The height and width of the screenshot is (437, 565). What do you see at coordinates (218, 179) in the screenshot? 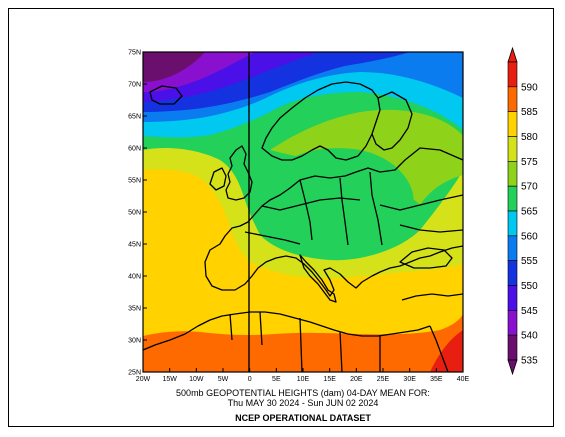
I see `coast-ireland` at bounding box center [218, 179].